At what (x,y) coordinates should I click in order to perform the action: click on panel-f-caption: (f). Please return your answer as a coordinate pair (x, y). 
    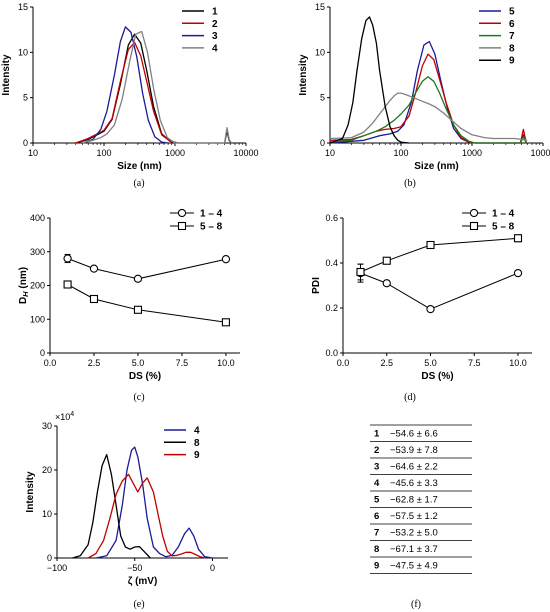
    Looking at the image, I should click on (416, 604).